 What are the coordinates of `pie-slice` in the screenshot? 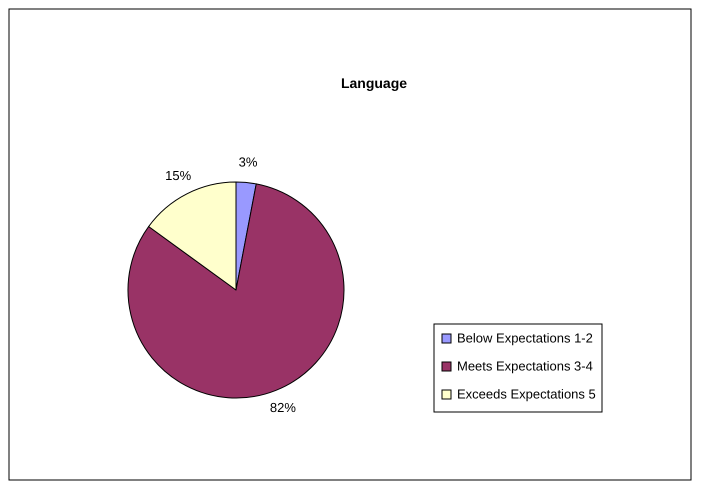 It's located at (236, 290).